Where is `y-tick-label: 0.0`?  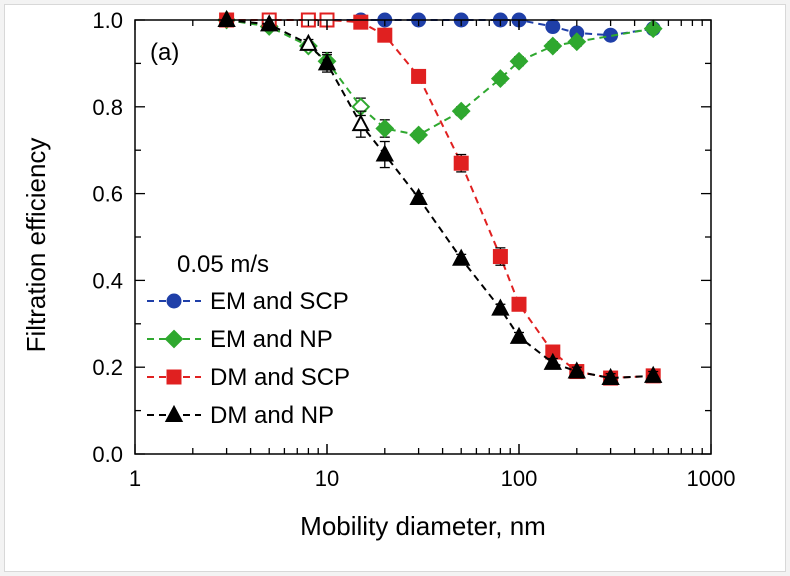 y-tick-label: 0.0 is located at coordinates (107, 454).